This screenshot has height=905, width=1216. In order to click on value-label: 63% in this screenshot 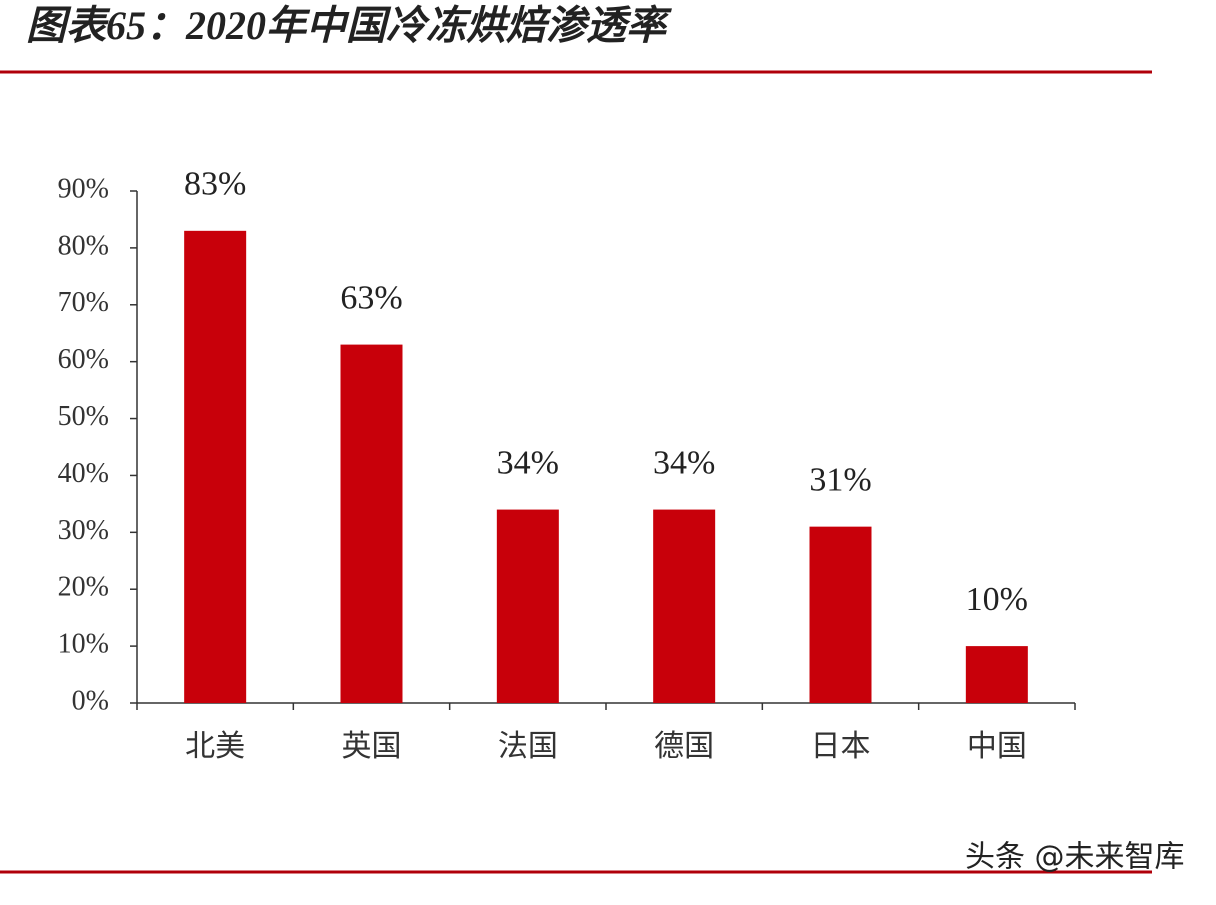, I will do `click(371, 297)`.